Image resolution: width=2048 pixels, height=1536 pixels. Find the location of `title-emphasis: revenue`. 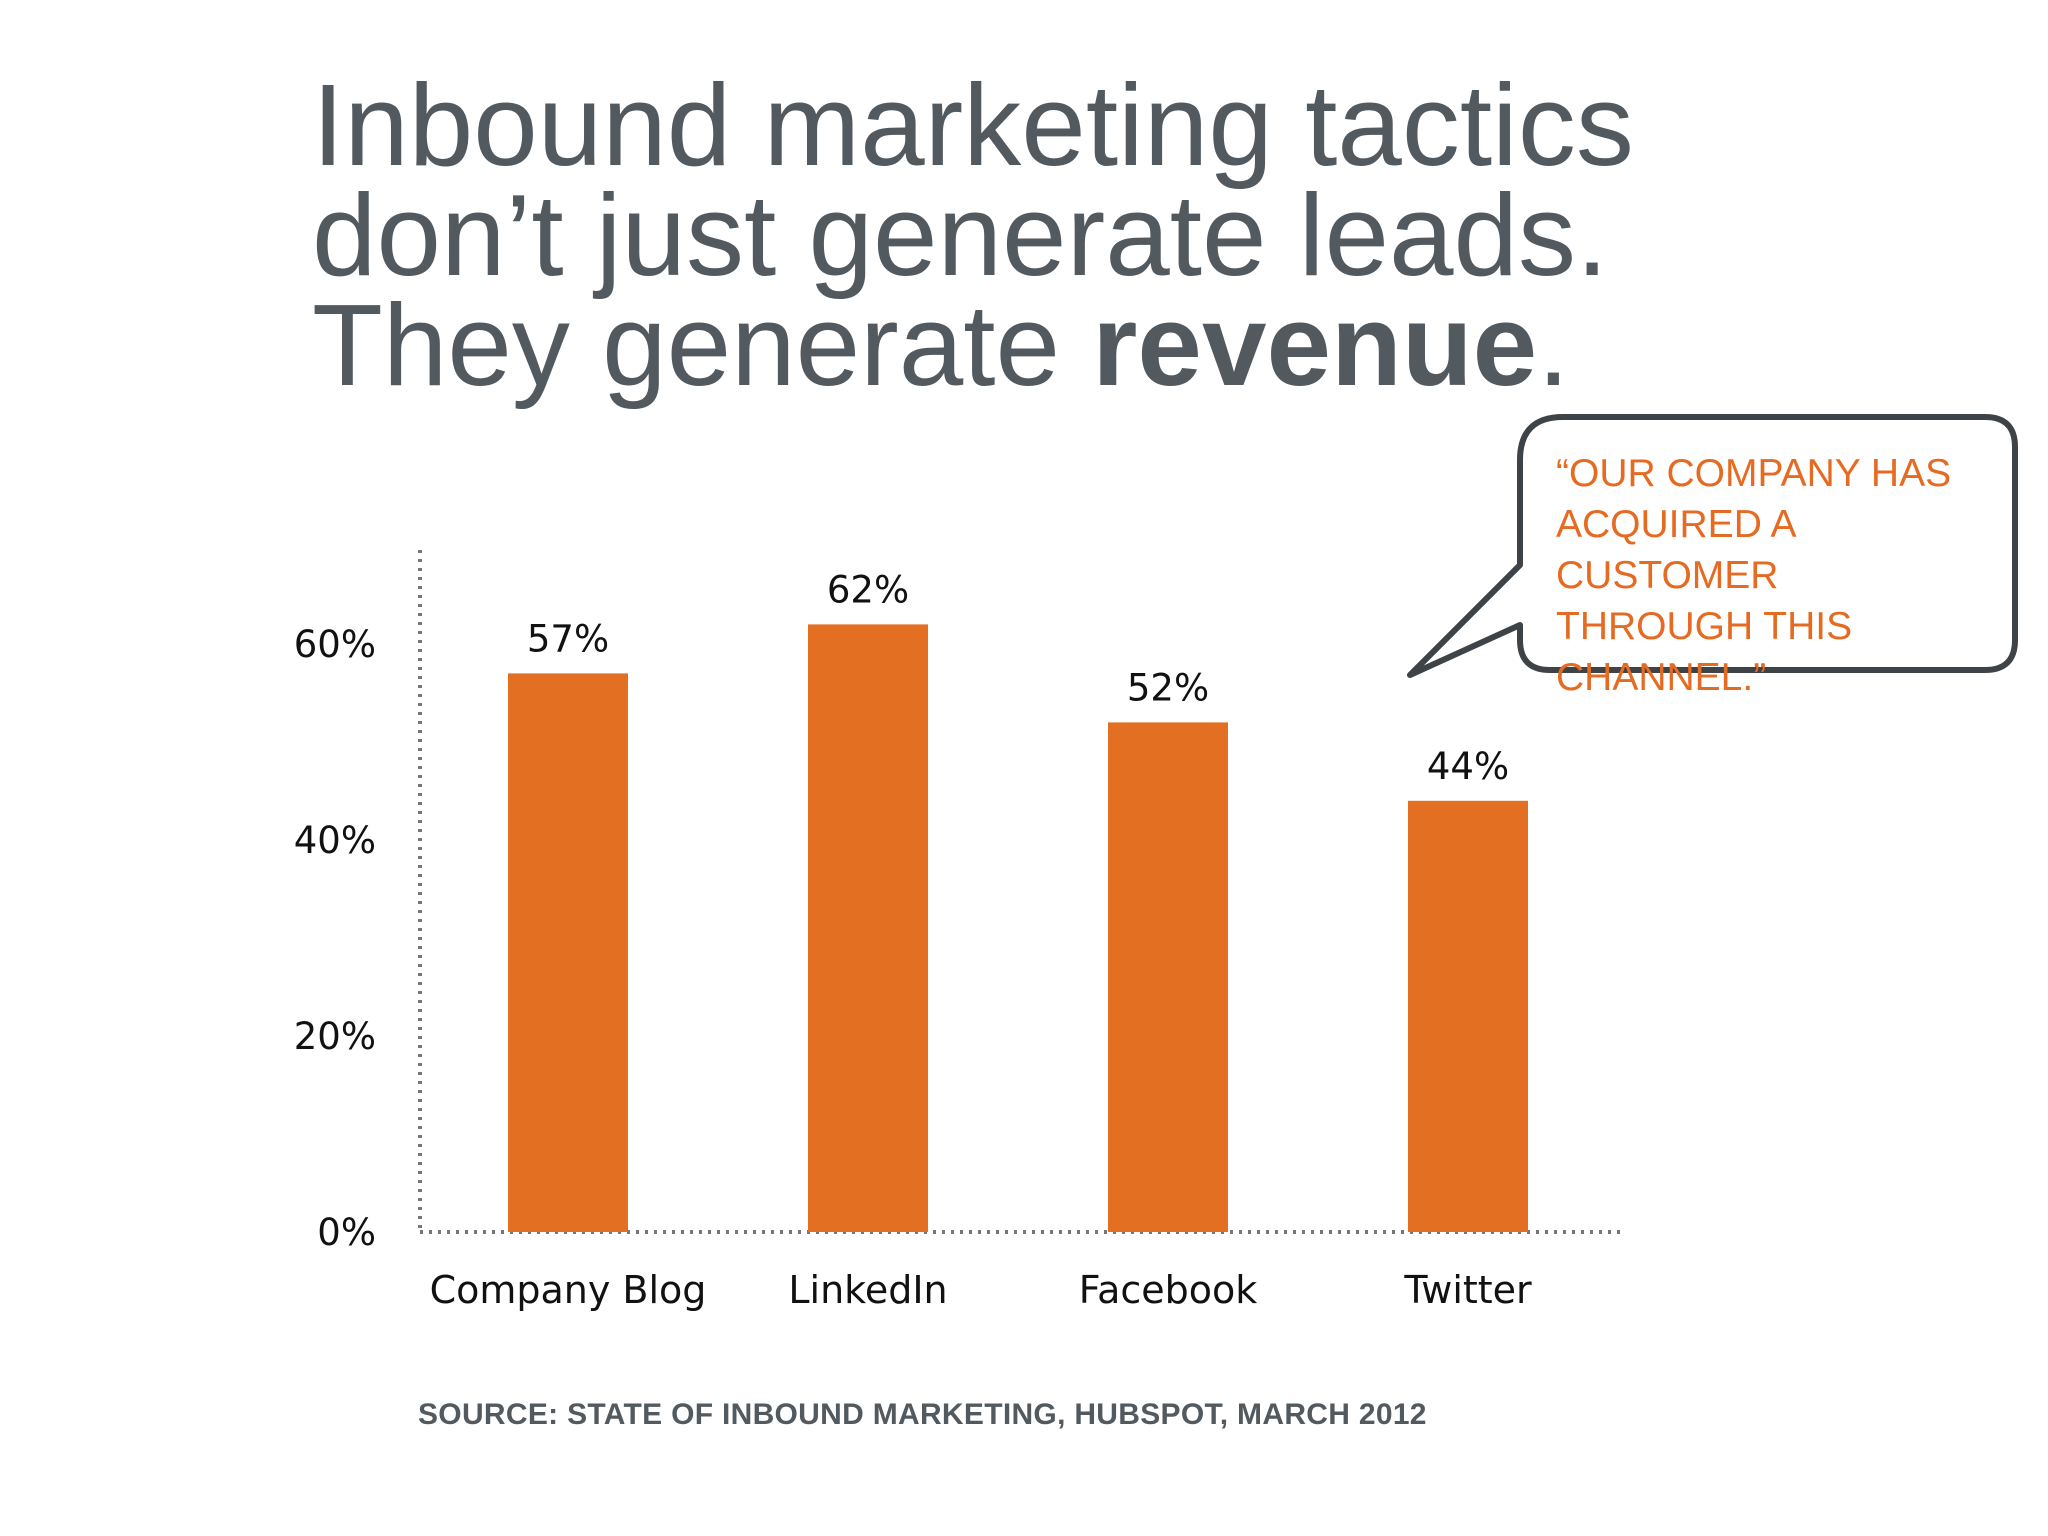

title-emphasis: revenue is located at coordinates (1315, 345).